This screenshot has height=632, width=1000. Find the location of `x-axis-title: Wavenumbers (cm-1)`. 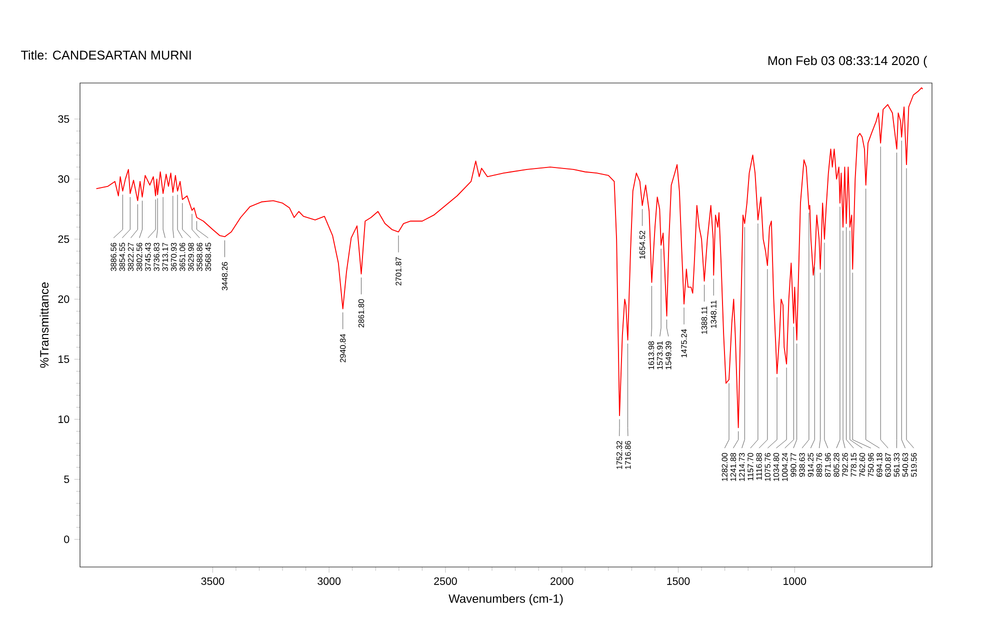

x-axis-title: Wavenumbers (cm-1) is located at coordinates (505, 600).